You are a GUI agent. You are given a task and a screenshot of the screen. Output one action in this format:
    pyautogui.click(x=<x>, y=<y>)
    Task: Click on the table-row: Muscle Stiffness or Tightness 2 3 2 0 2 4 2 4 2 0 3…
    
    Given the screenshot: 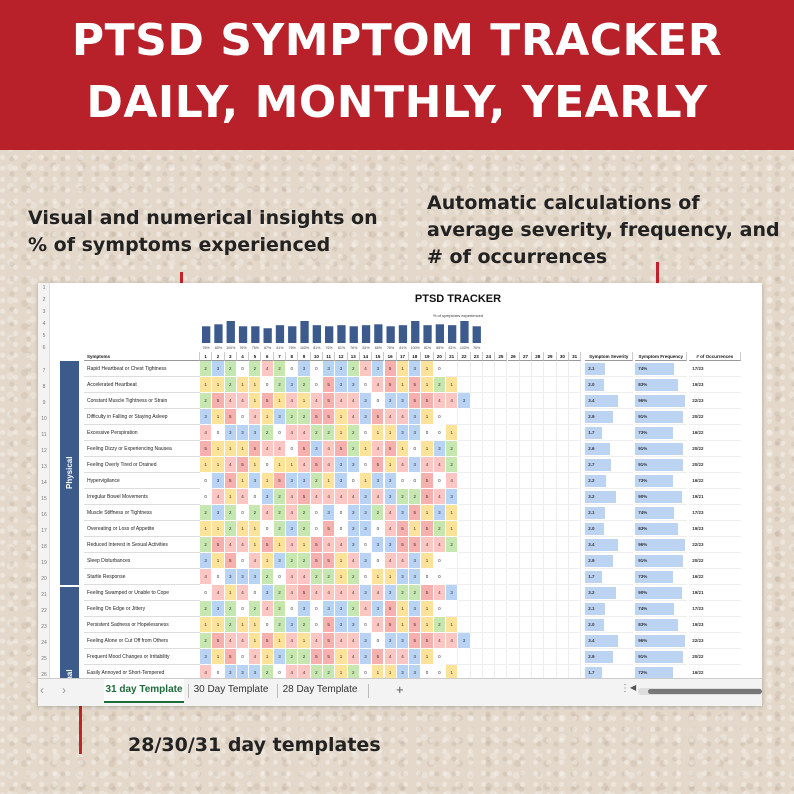 What is the action you would take?
    pyautogui.click(x=423, y=513)
    